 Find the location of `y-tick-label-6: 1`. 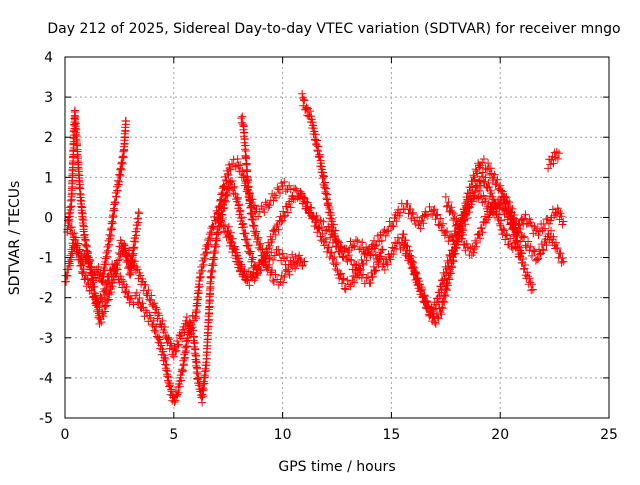

y-tick-label-6: 1 is located at coordinates (48, 178).